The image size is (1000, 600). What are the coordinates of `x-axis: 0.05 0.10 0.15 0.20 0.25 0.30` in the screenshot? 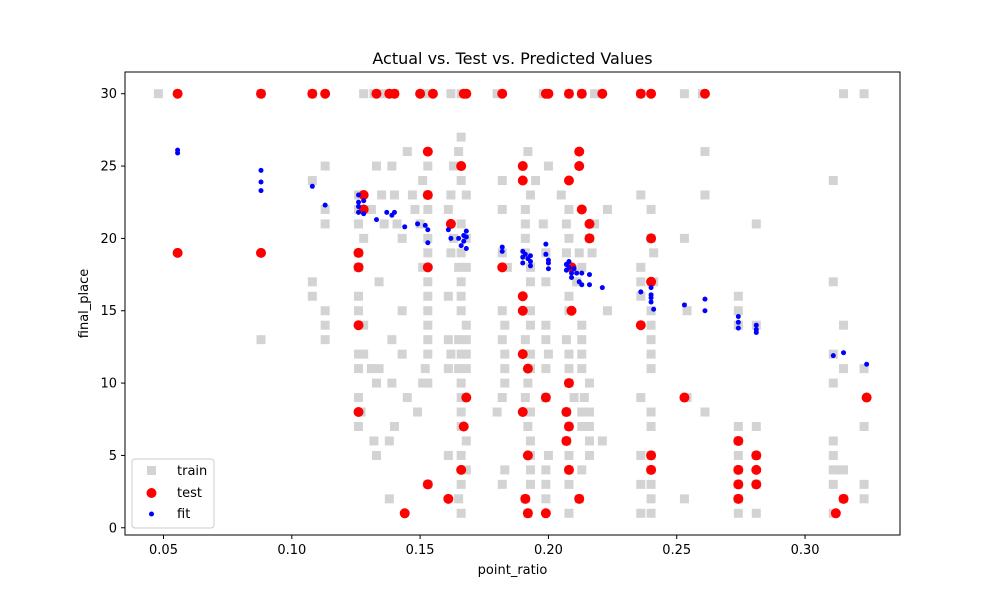 It's located at (484, 546).